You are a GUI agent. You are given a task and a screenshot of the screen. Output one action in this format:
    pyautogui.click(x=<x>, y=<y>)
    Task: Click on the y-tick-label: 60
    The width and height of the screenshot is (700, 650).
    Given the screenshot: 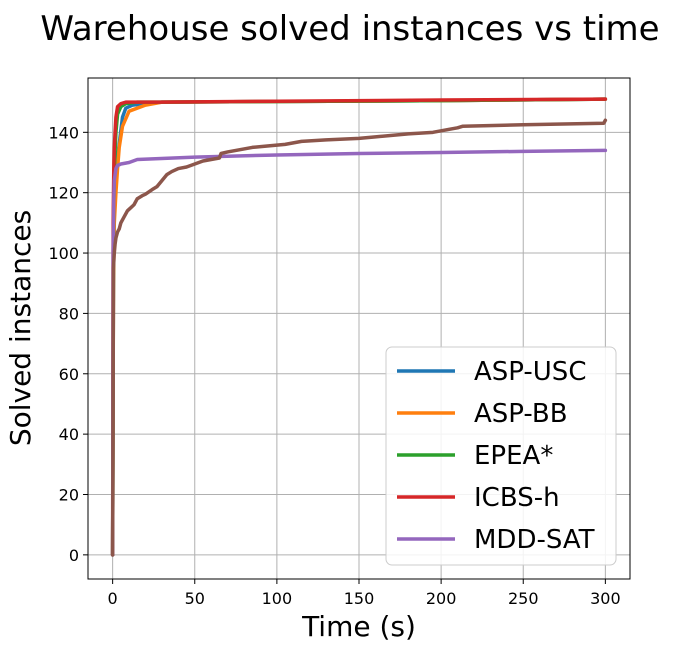 What is the action you would take?
    pyautogui.click(x=69, y=374)
    